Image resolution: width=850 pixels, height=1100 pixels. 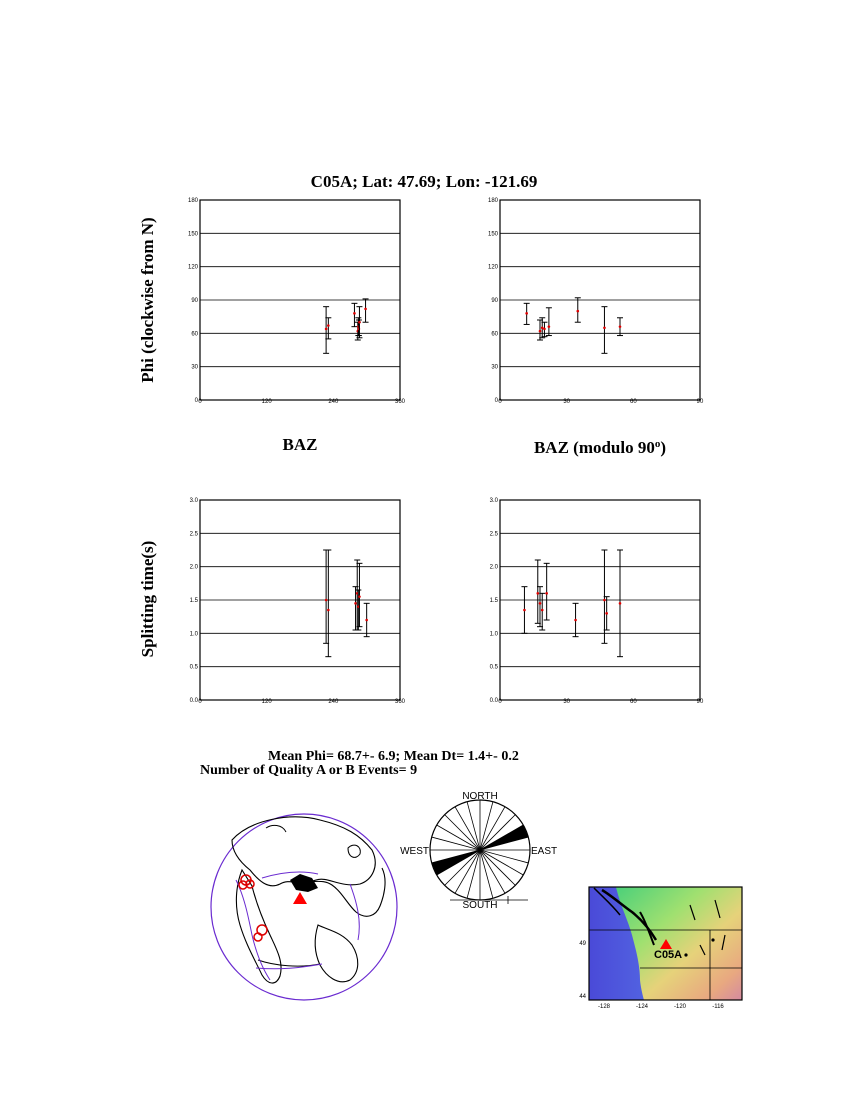 I want to click on station-map-label: C05A, so click(x=668, y=955).